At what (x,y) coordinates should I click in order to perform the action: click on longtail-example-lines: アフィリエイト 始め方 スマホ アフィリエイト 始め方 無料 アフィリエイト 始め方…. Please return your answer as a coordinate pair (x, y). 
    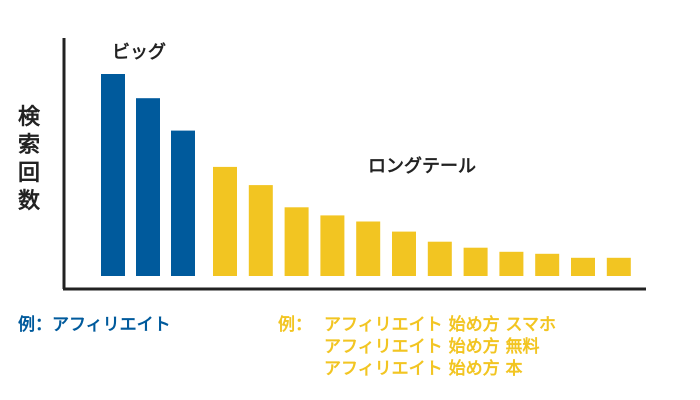
    Looking at the image, I should click on (440, 347).